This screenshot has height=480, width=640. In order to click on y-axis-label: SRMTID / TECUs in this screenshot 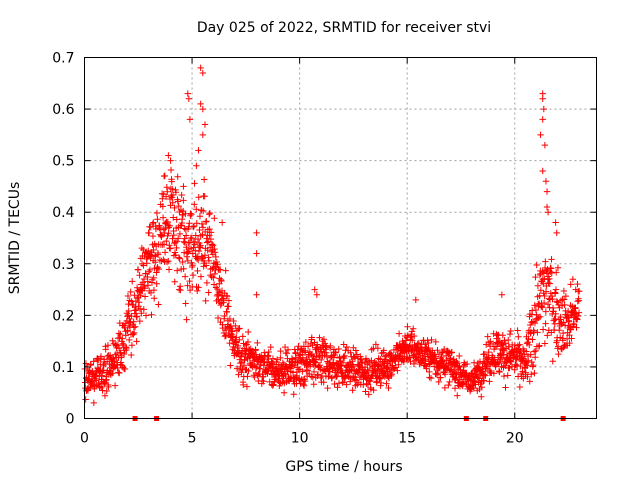, I will do `click(15, 238)`.